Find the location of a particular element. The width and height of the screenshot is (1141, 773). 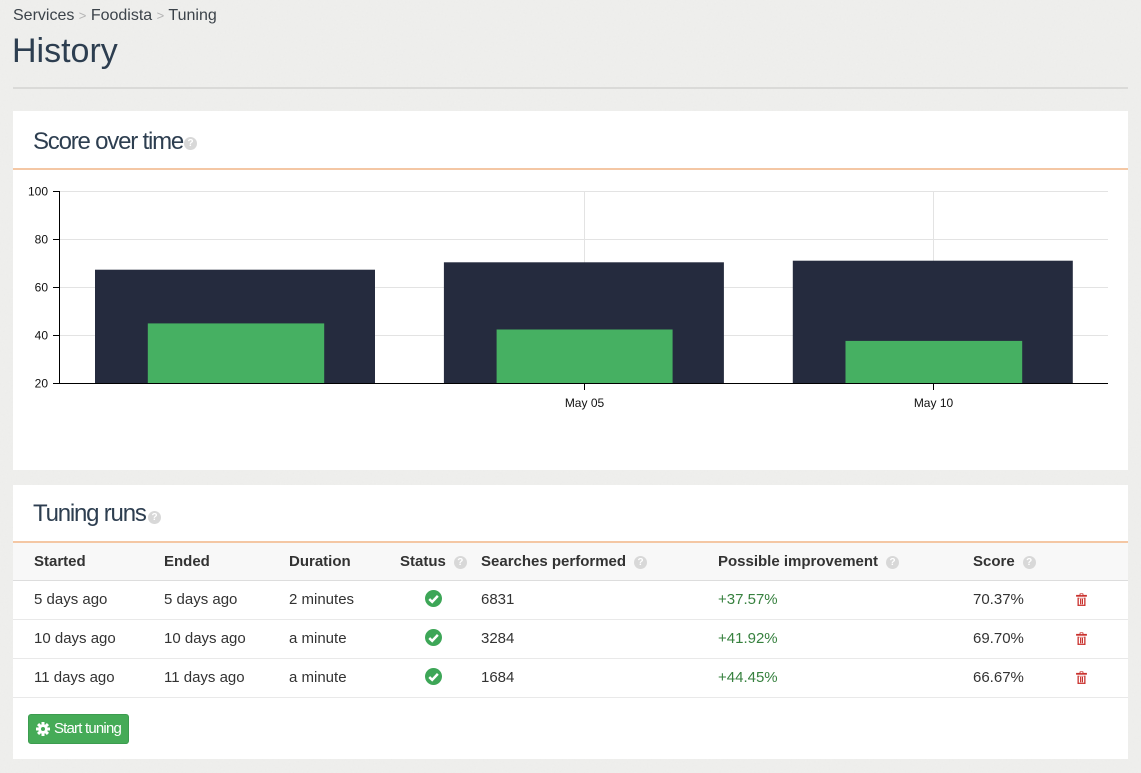

svg-text: 100 is located at coordinates (38, 192).